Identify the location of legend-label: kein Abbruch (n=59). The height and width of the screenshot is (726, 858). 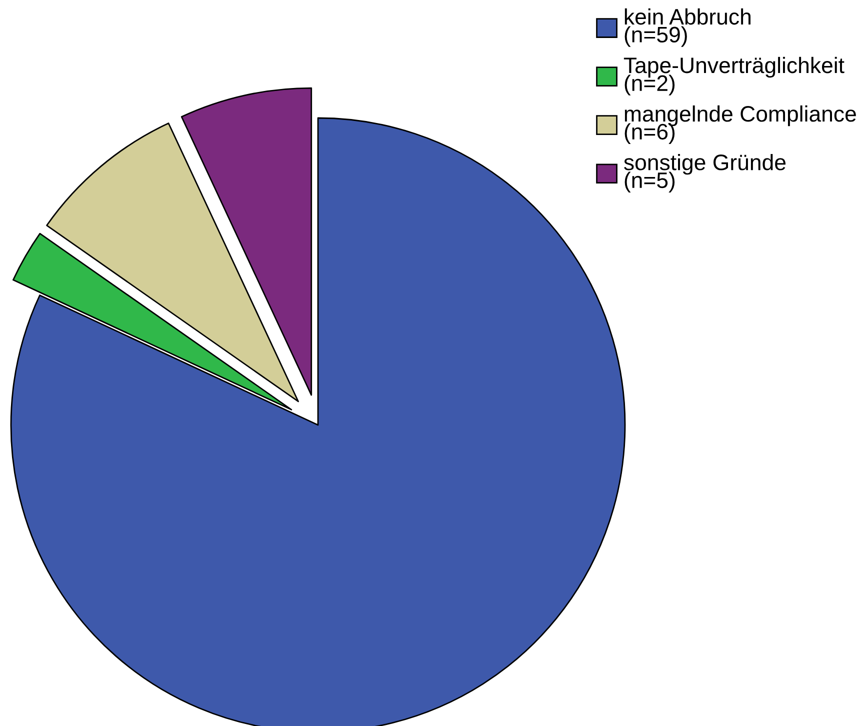
(687, 27).